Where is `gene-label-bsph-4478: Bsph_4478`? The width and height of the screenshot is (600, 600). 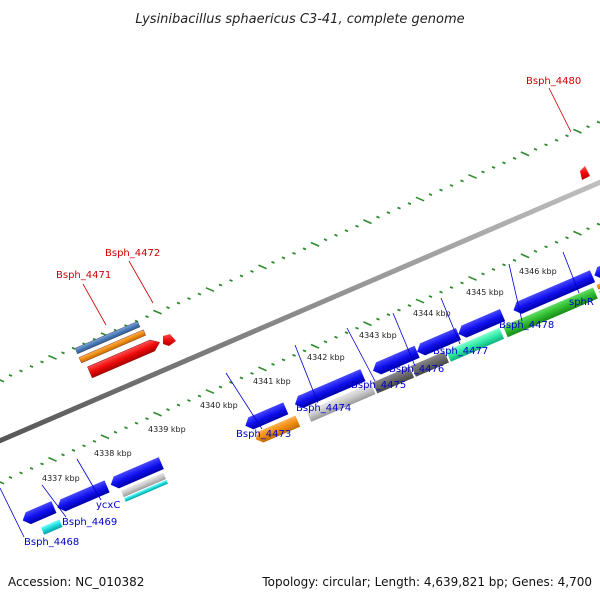 gene-label-bsph-4478: Bsph_4478 is located at coordinates (526, 325).